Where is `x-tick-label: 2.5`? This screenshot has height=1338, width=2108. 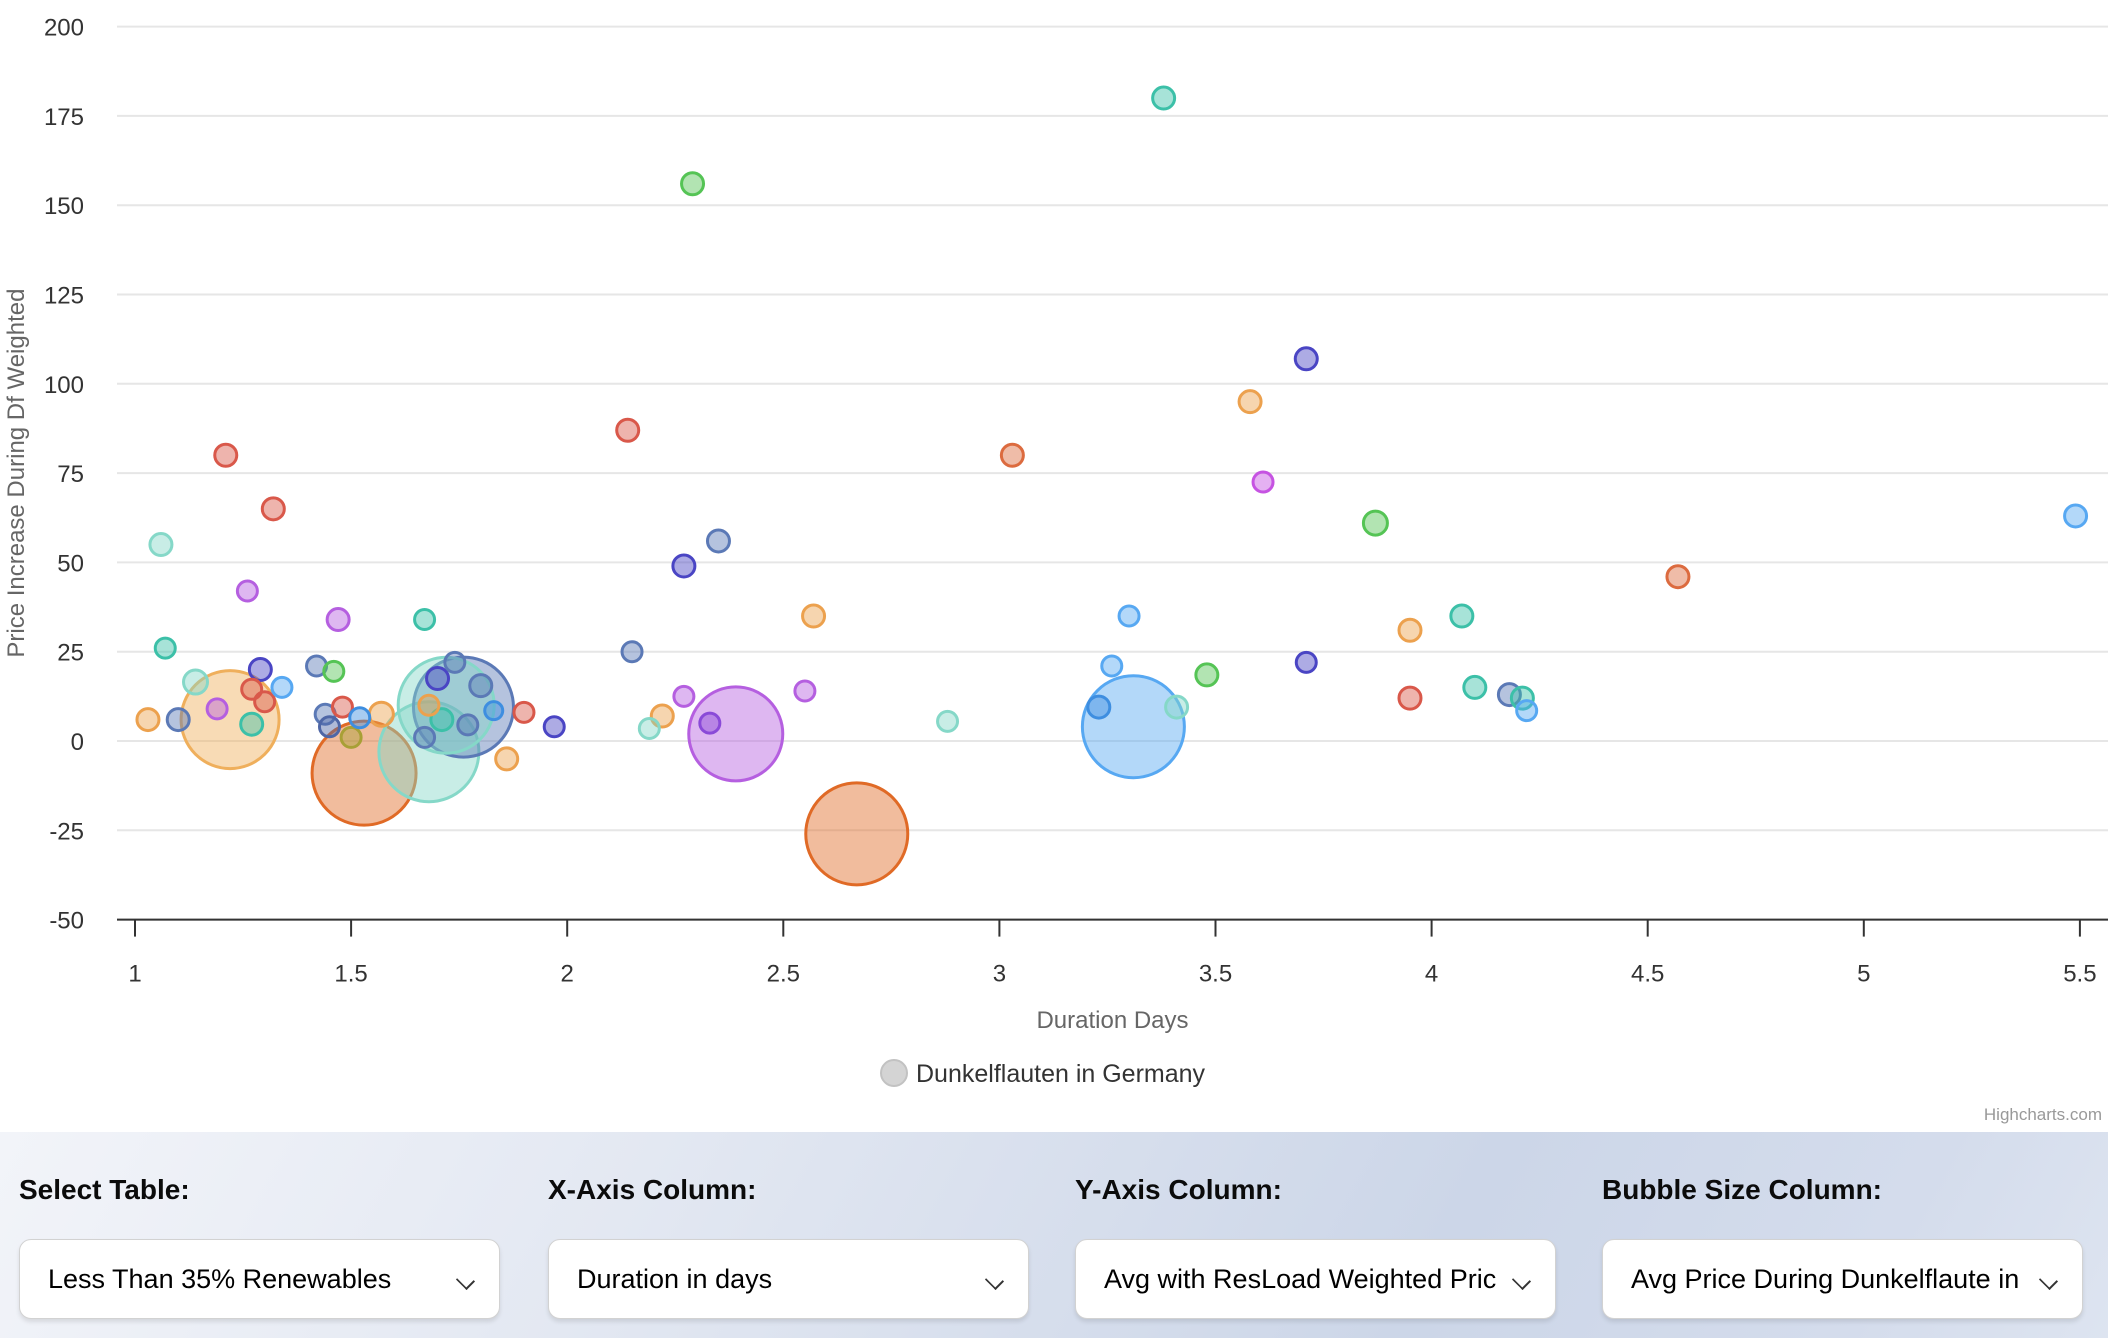 x-tick-label: 2.5 is located at coordinates (783, 974).